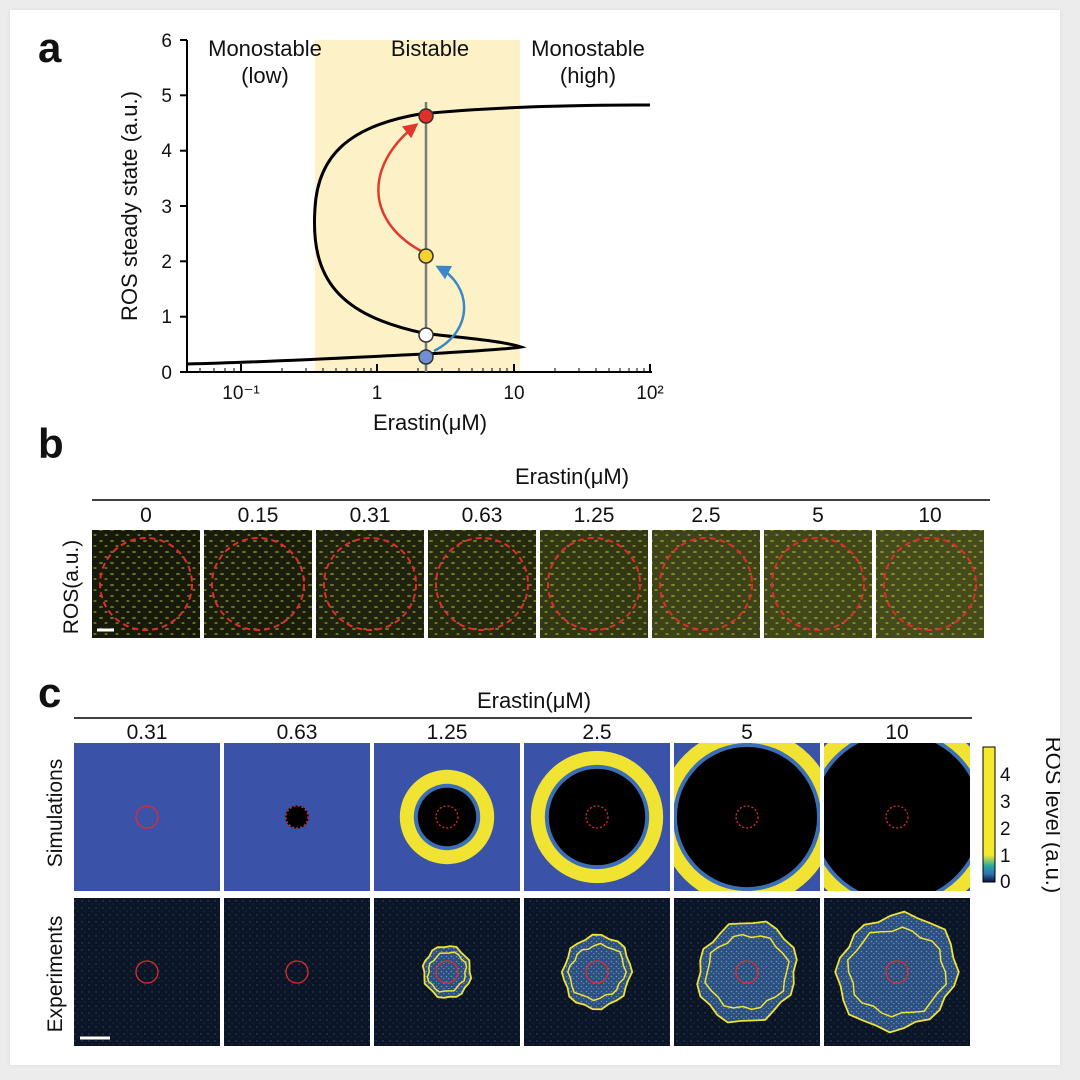 This screenshot has width=1080, height=1080. What do you see at coordinates (594, 515) in the screenshot?
I see `panel-b-concentration-label: 1.25` at bounding box center [594, 515].